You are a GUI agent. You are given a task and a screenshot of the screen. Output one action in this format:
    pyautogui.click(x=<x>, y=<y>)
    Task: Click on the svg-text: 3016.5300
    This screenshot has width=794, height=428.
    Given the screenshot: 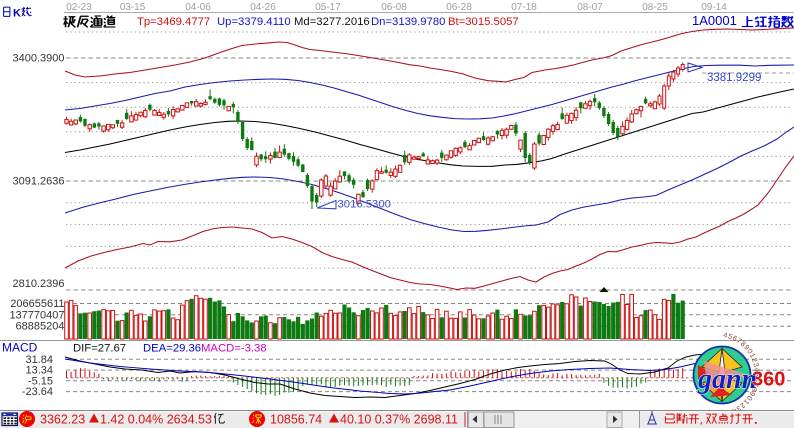 What is the action you would take?
    pyautogui.click(x=364, y=205)
    